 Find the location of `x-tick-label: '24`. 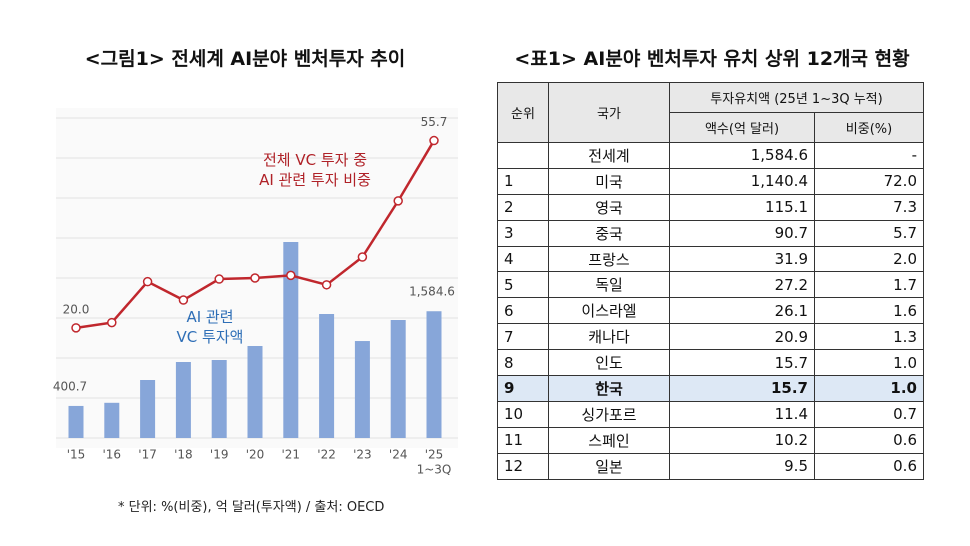

x-tick-label: '24 is located at coordinates (398, 455).